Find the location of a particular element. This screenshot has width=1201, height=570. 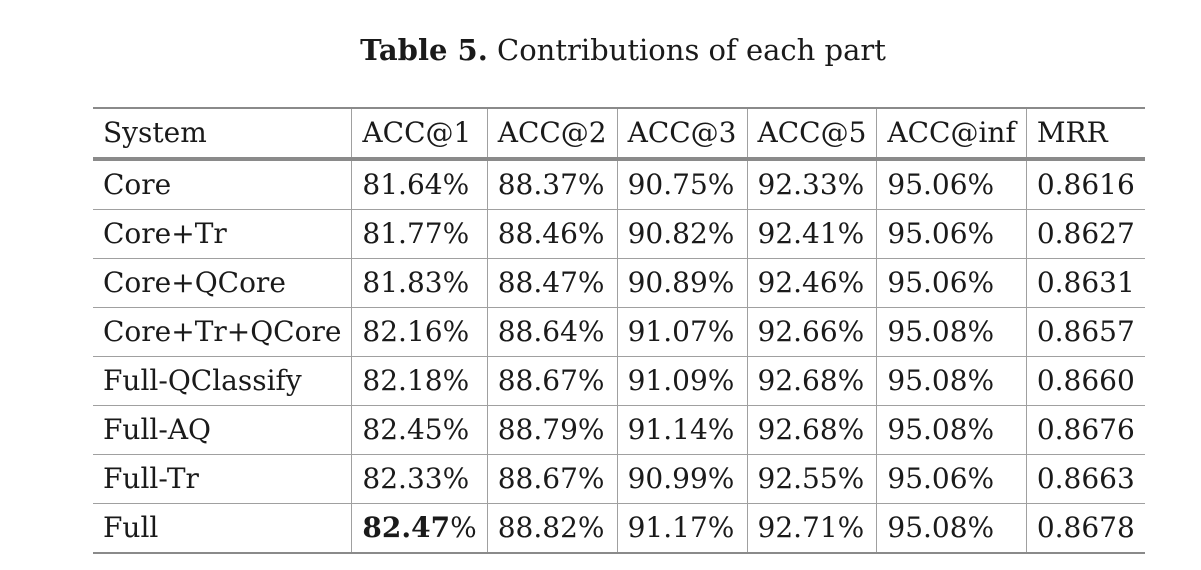

cell-acc1: 82.47% is located at coordinates (419, 528).